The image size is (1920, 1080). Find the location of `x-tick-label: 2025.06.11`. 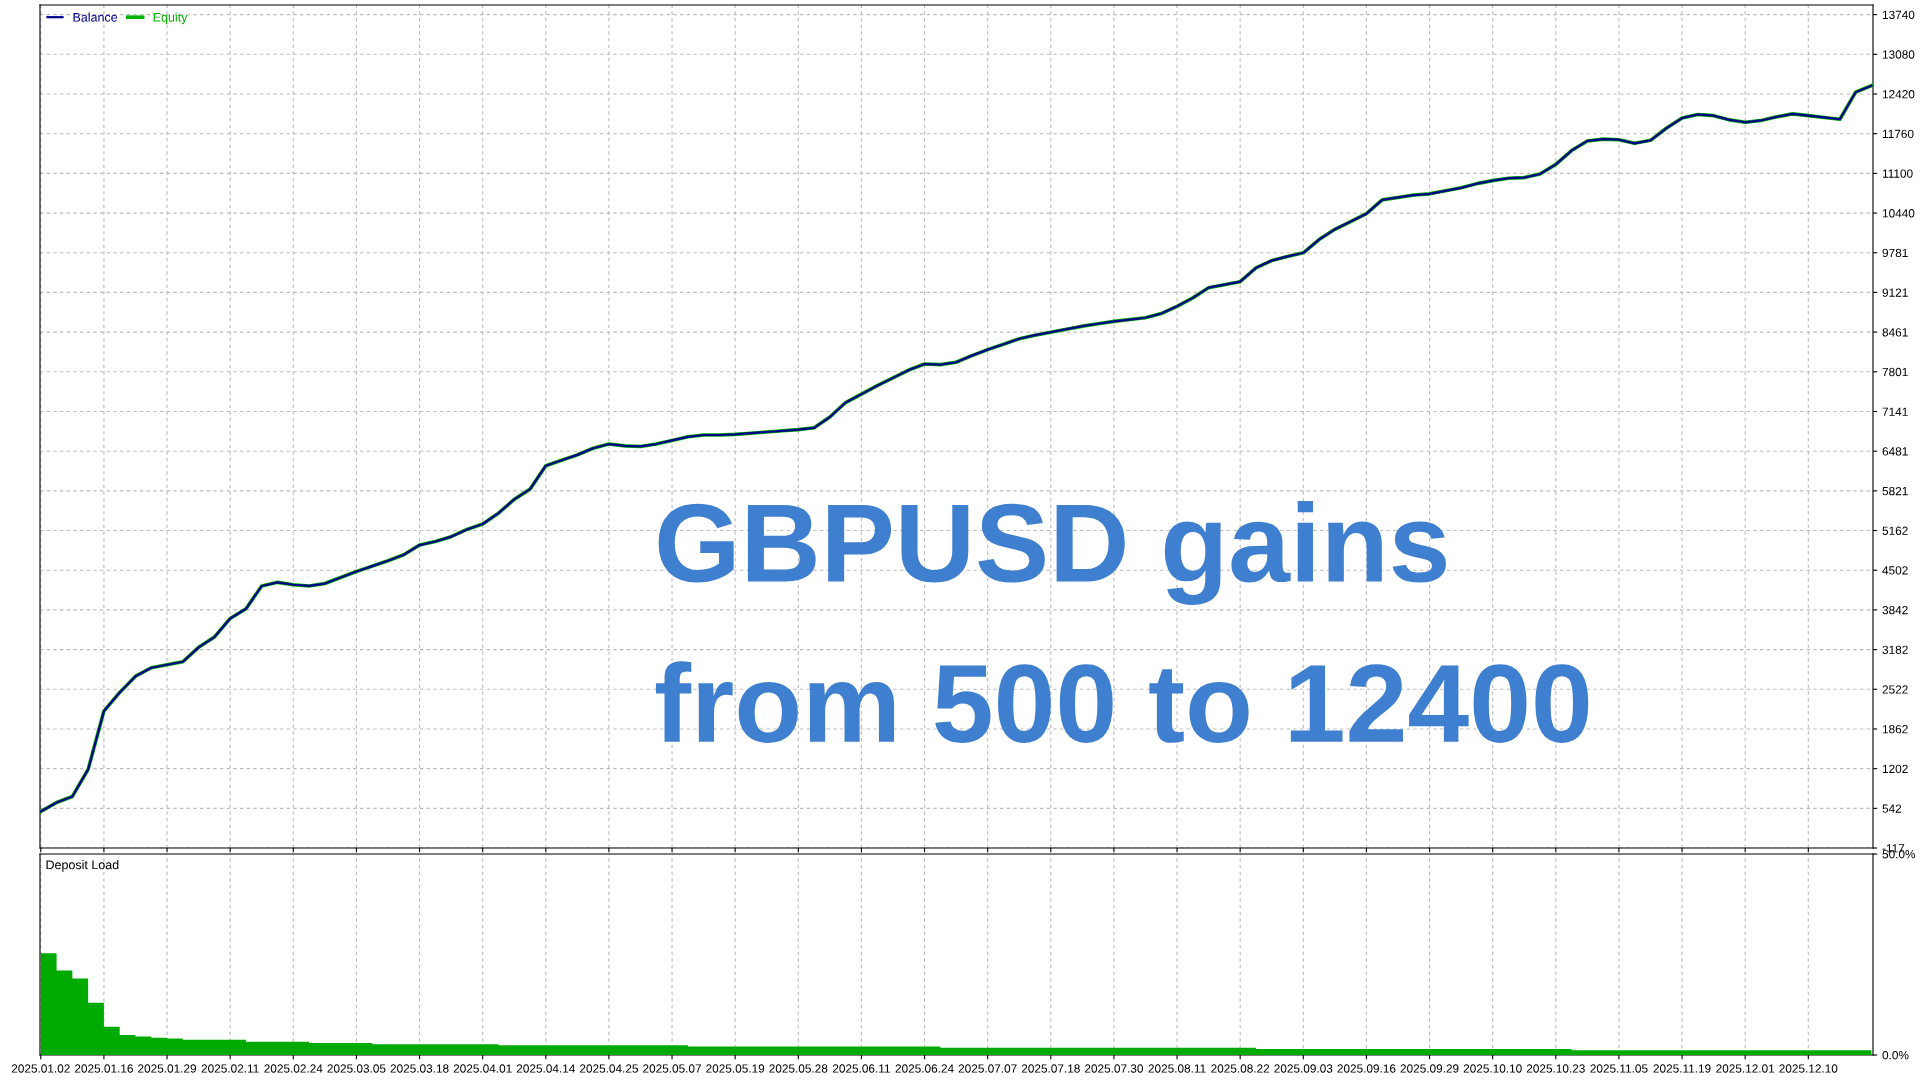

x-tick-label: 2025.06.11 is located at coordinates (861, 1068).